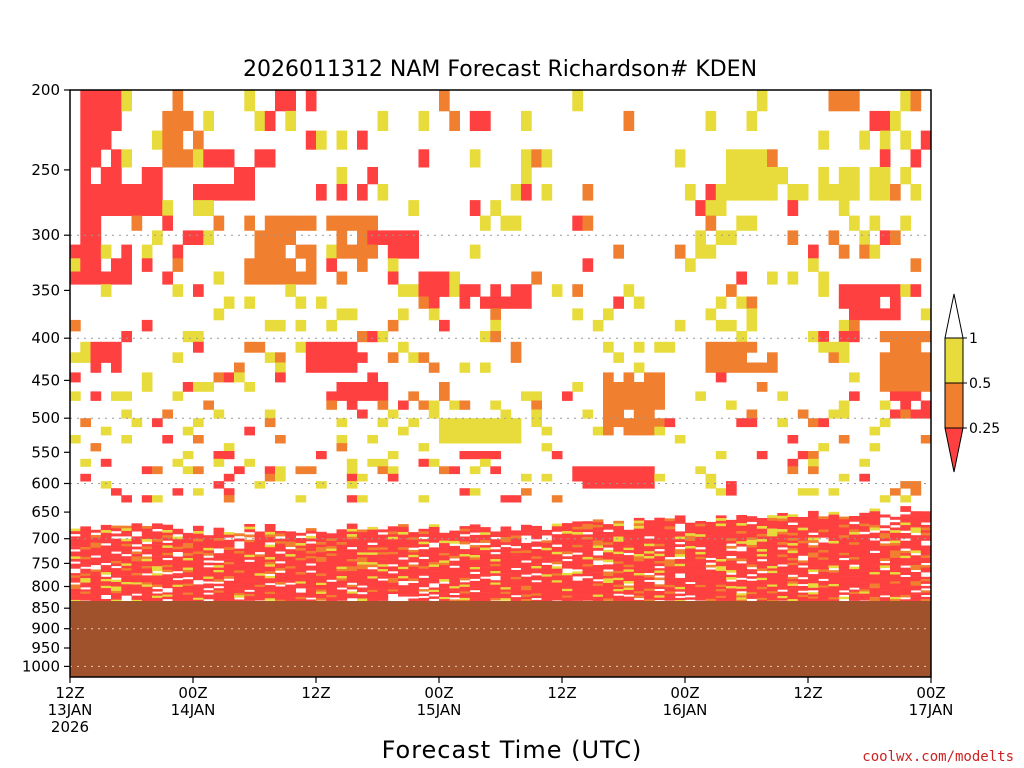 The height and width of the screenshot is (768, 1024). What do you see at coordinates (938, 757) in the screenshot?
I see `credit-text: coolwx.com/modelts` at bounding box center [938, 757].